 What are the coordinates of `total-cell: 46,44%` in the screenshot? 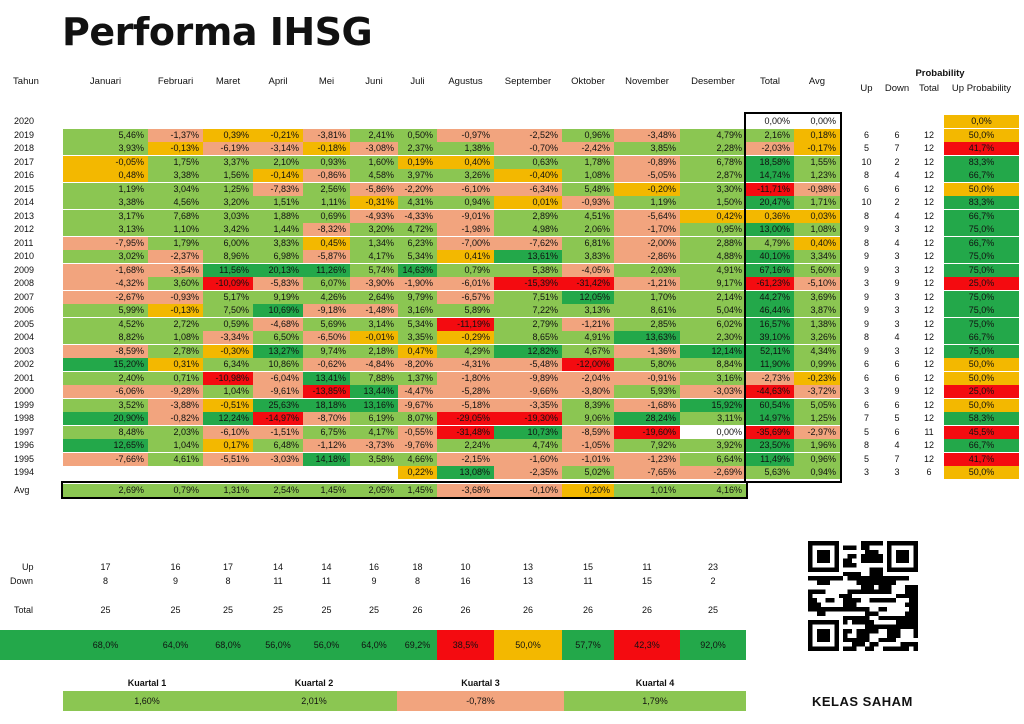 It's located at (770, 310).